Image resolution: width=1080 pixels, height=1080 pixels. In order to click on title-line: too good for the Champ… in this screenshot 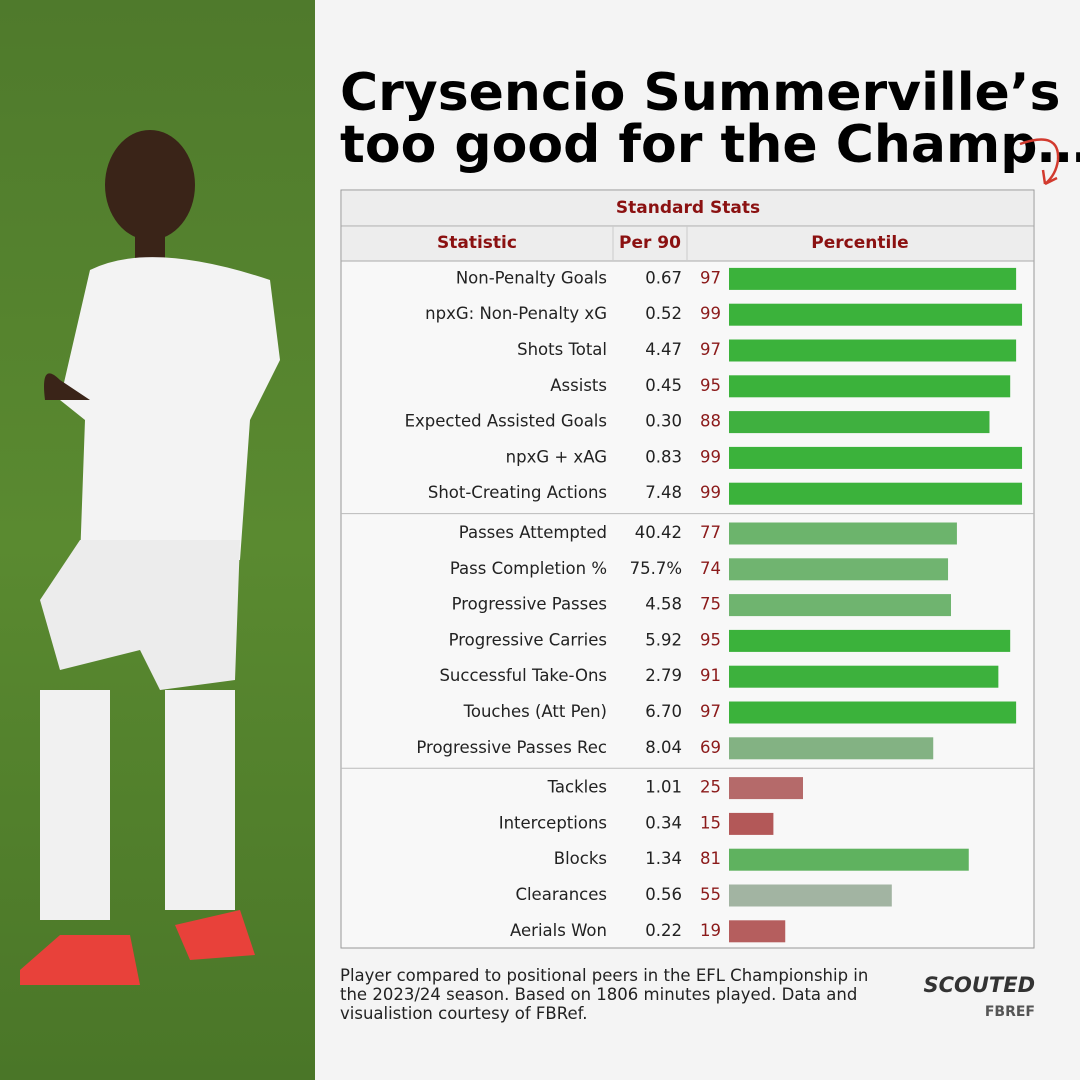, I will do `click(710, 145)`.